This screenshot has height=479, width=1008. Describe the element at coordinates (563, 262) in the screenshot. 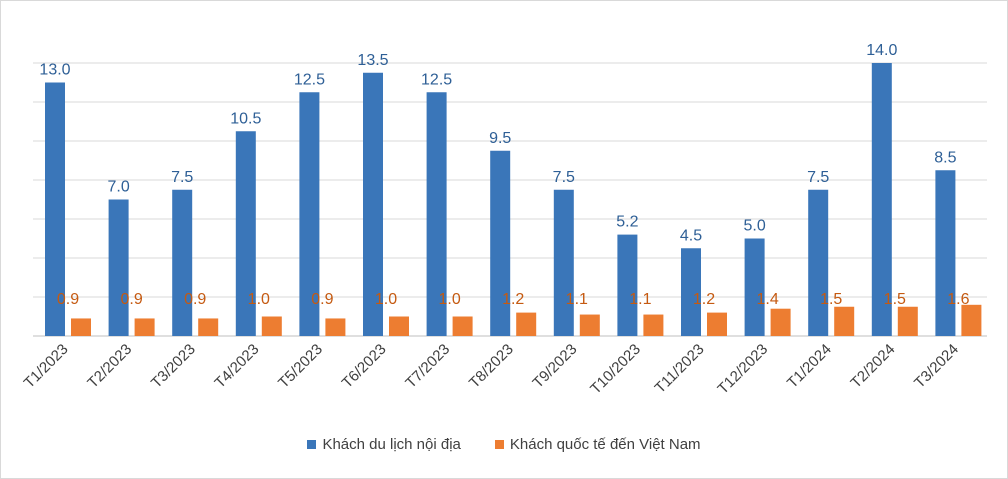

I see `bar-domestic-T9/2023` at that location.